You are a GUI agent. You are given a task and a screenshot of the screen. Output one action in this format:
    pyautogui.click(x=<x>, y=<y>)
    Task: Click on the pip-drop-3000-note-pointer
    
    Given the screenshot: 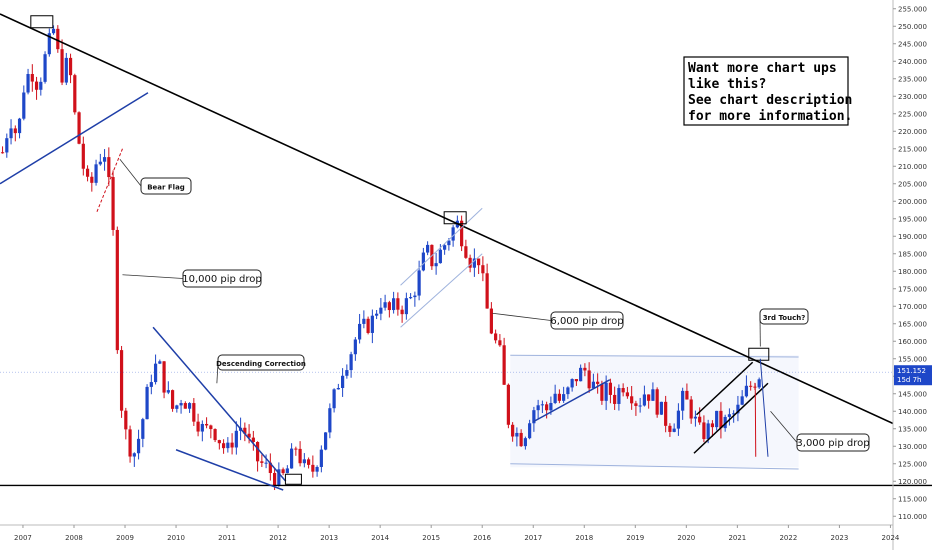 What is the action you would take?
    pyautogui.click(x=784, y=426)
    